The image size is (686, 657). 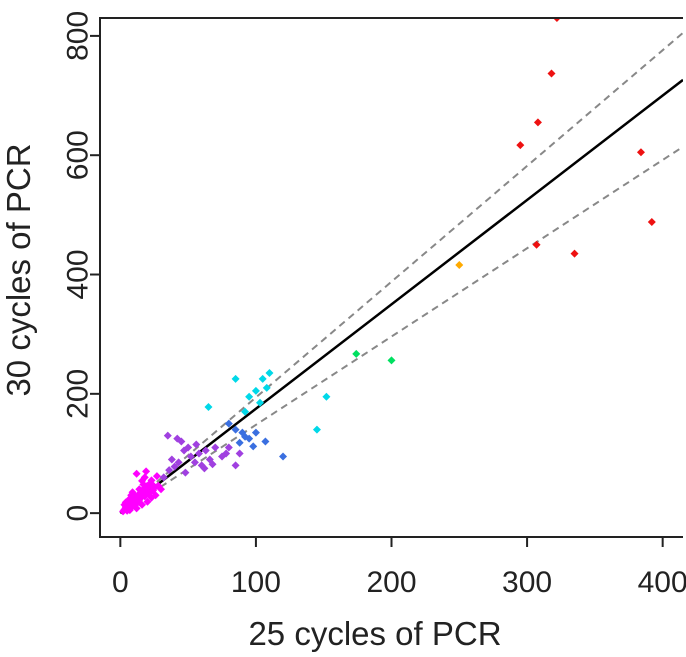 What do you see at coordinates (78, 513) in the screenshot?
I see `y-tick-label: 0` at bounding box center [78, 513].